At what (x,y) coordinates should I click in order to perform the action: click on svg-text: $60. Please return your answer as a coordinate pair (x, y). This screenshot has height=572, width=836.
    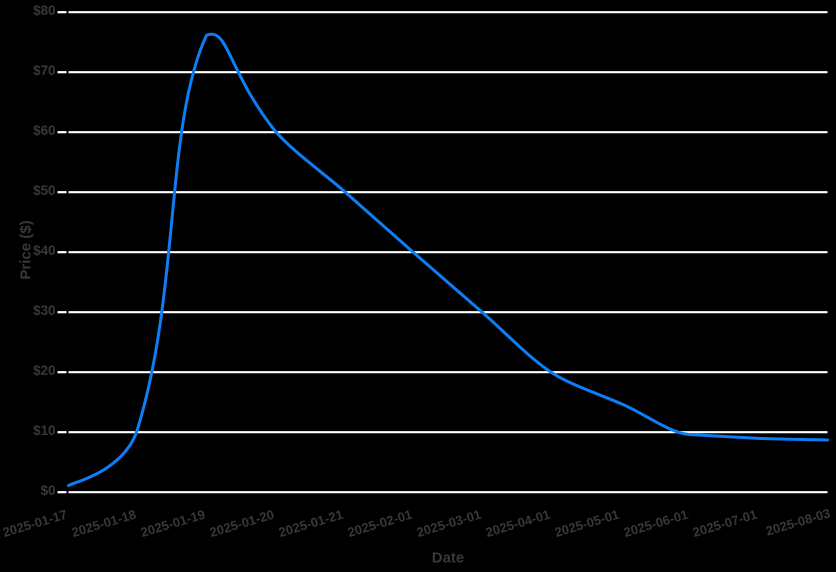
    Looking at the image, I should click on (44, 130).